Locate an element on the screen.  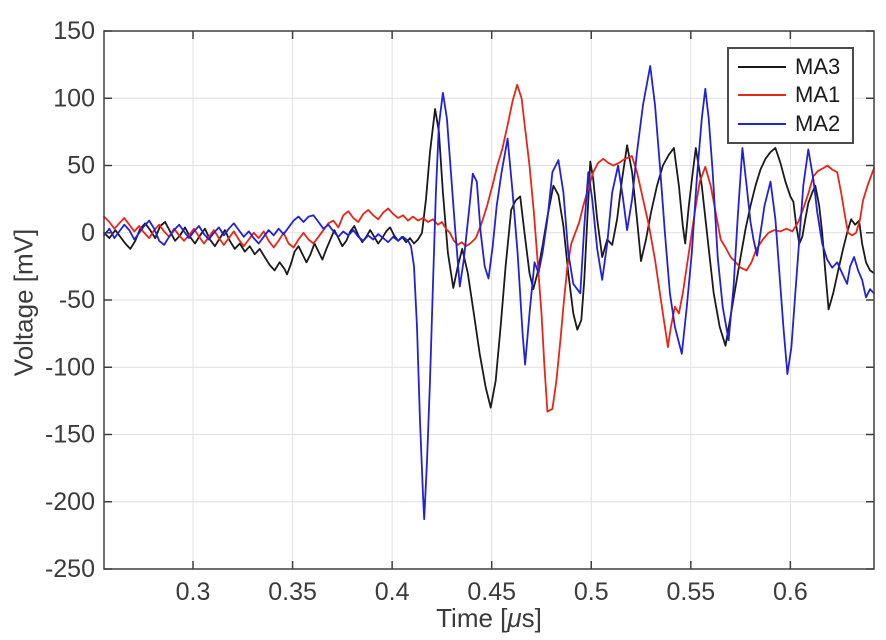
x-axis-label-mu: μ is located at coordinates (514, 618).